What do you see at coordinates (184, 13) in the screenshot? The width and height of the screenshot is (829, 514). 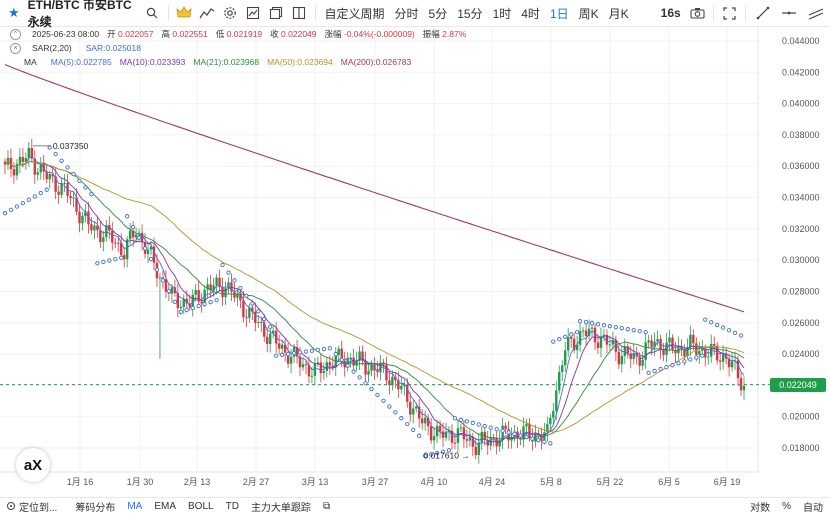 I see `crown-icon` at bounding box center [184, 13].